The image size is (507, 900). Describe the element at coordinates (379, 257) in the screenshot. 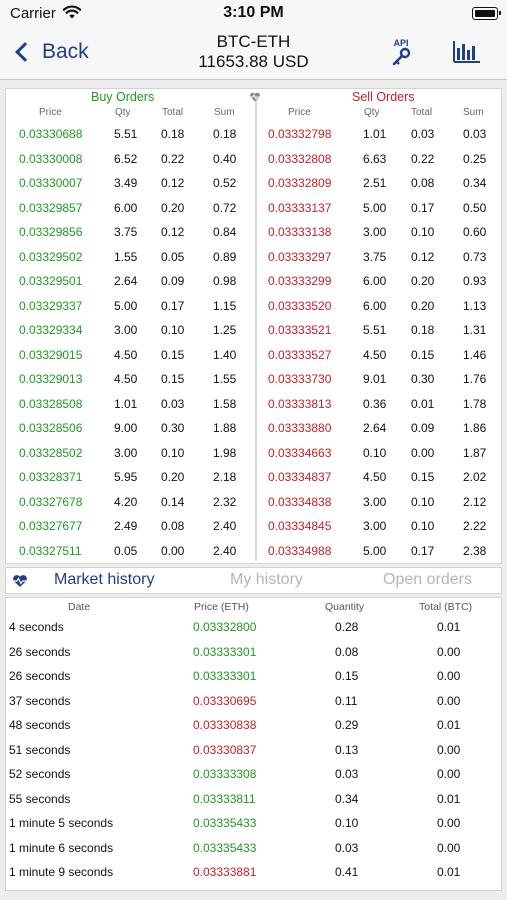

I see `sell-order-row: 0.03333297 3.75 0.12 0.73` at that location.